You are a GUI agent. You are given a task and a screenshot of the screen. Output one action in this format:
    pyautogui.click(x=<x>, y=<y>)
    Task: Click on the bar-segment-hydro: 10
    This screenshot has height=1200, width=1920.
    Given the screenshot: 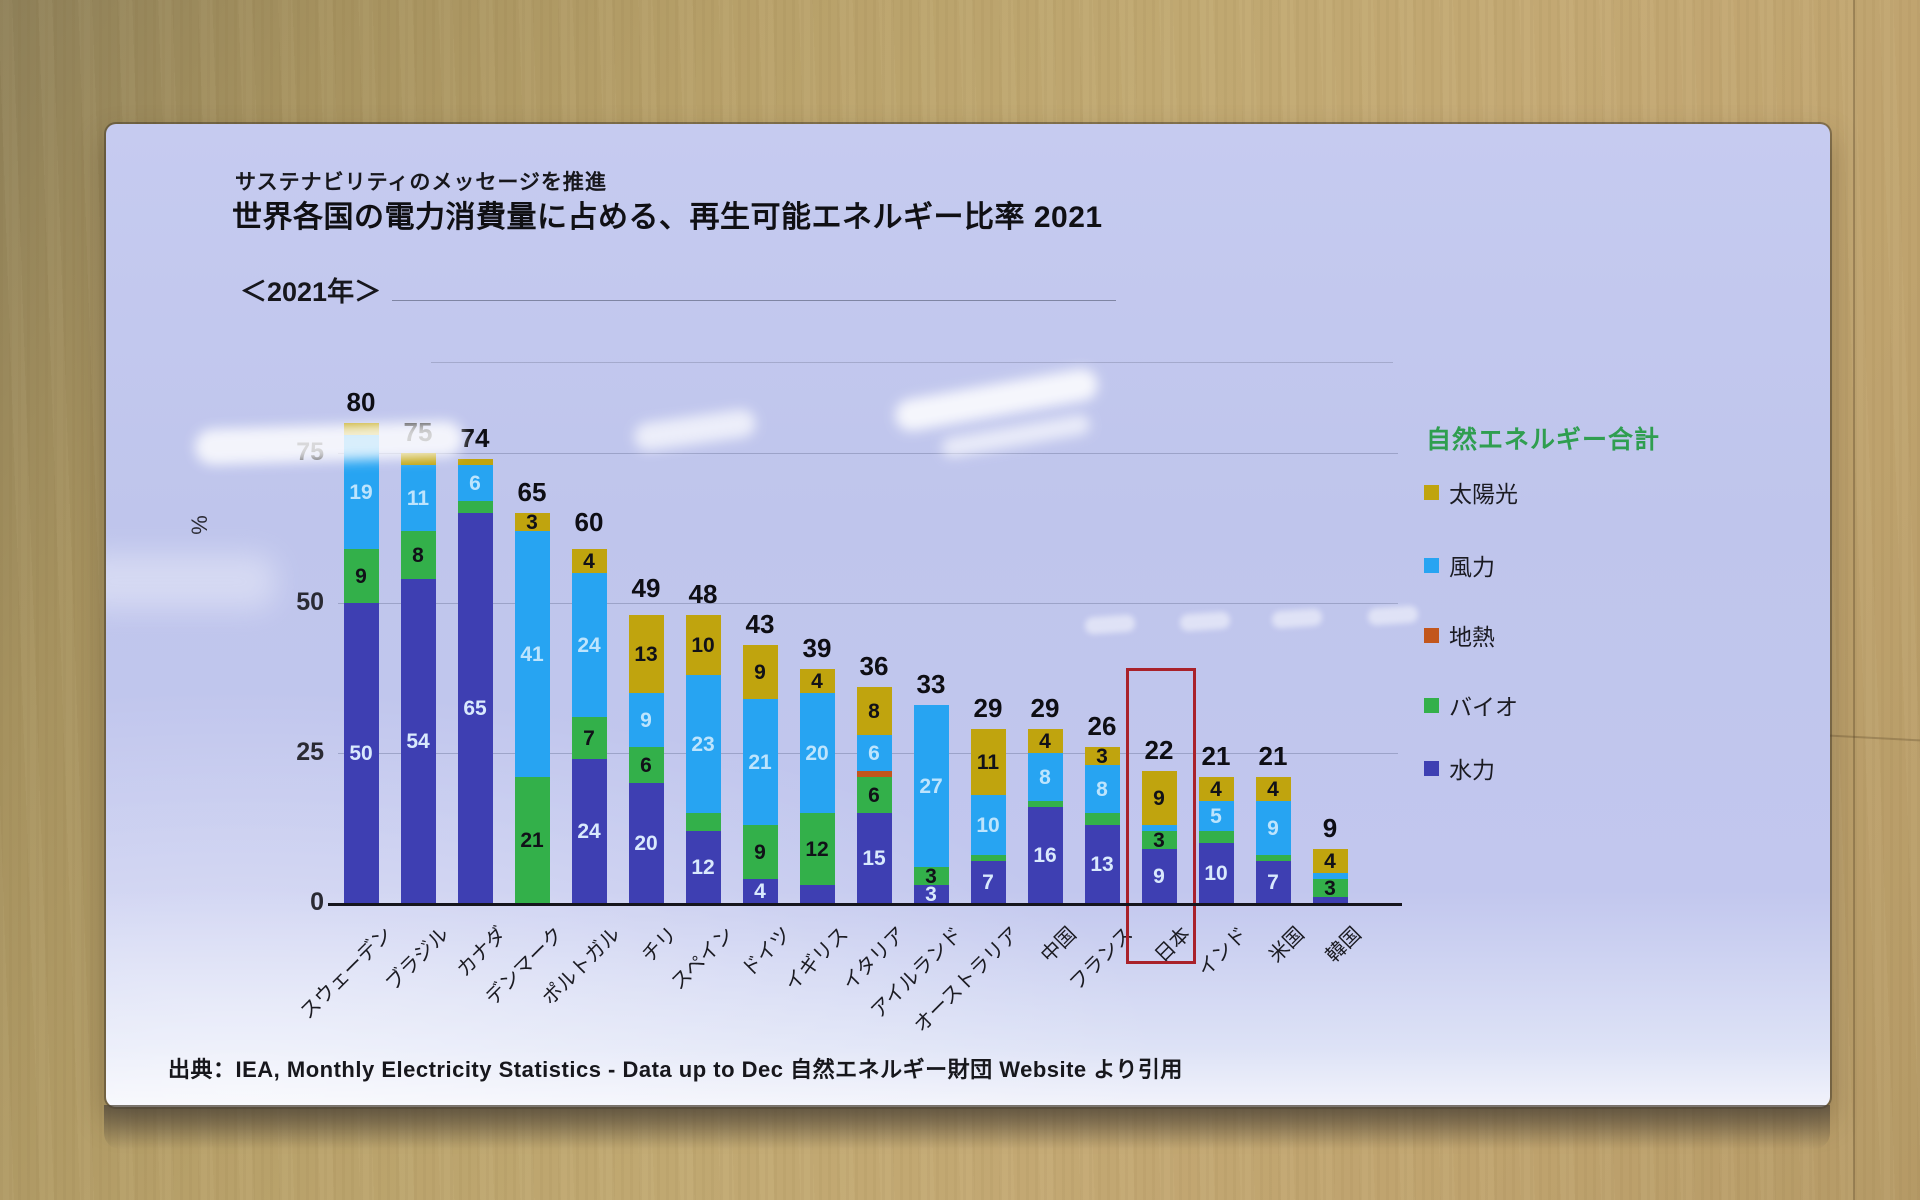 What is the action you would take?
    pyautogui.click(x=1216, y=873)
    